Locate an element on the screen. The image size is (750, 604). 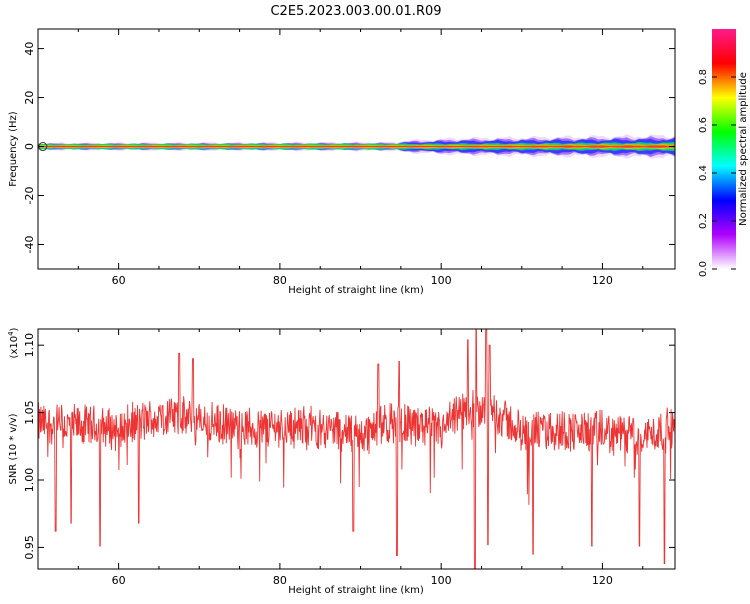
colorbar-tick-label: 0.6 is located at coordinates (703, 125).